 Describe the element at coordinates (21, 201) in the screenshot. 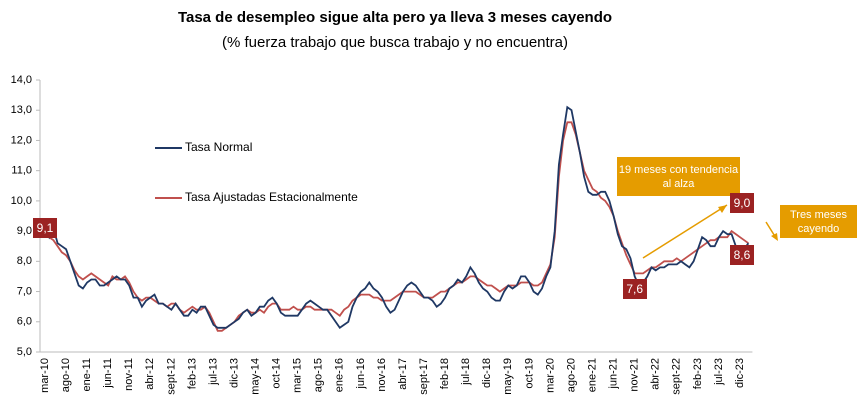

I see `y-tick-label: 10,0` at that location.